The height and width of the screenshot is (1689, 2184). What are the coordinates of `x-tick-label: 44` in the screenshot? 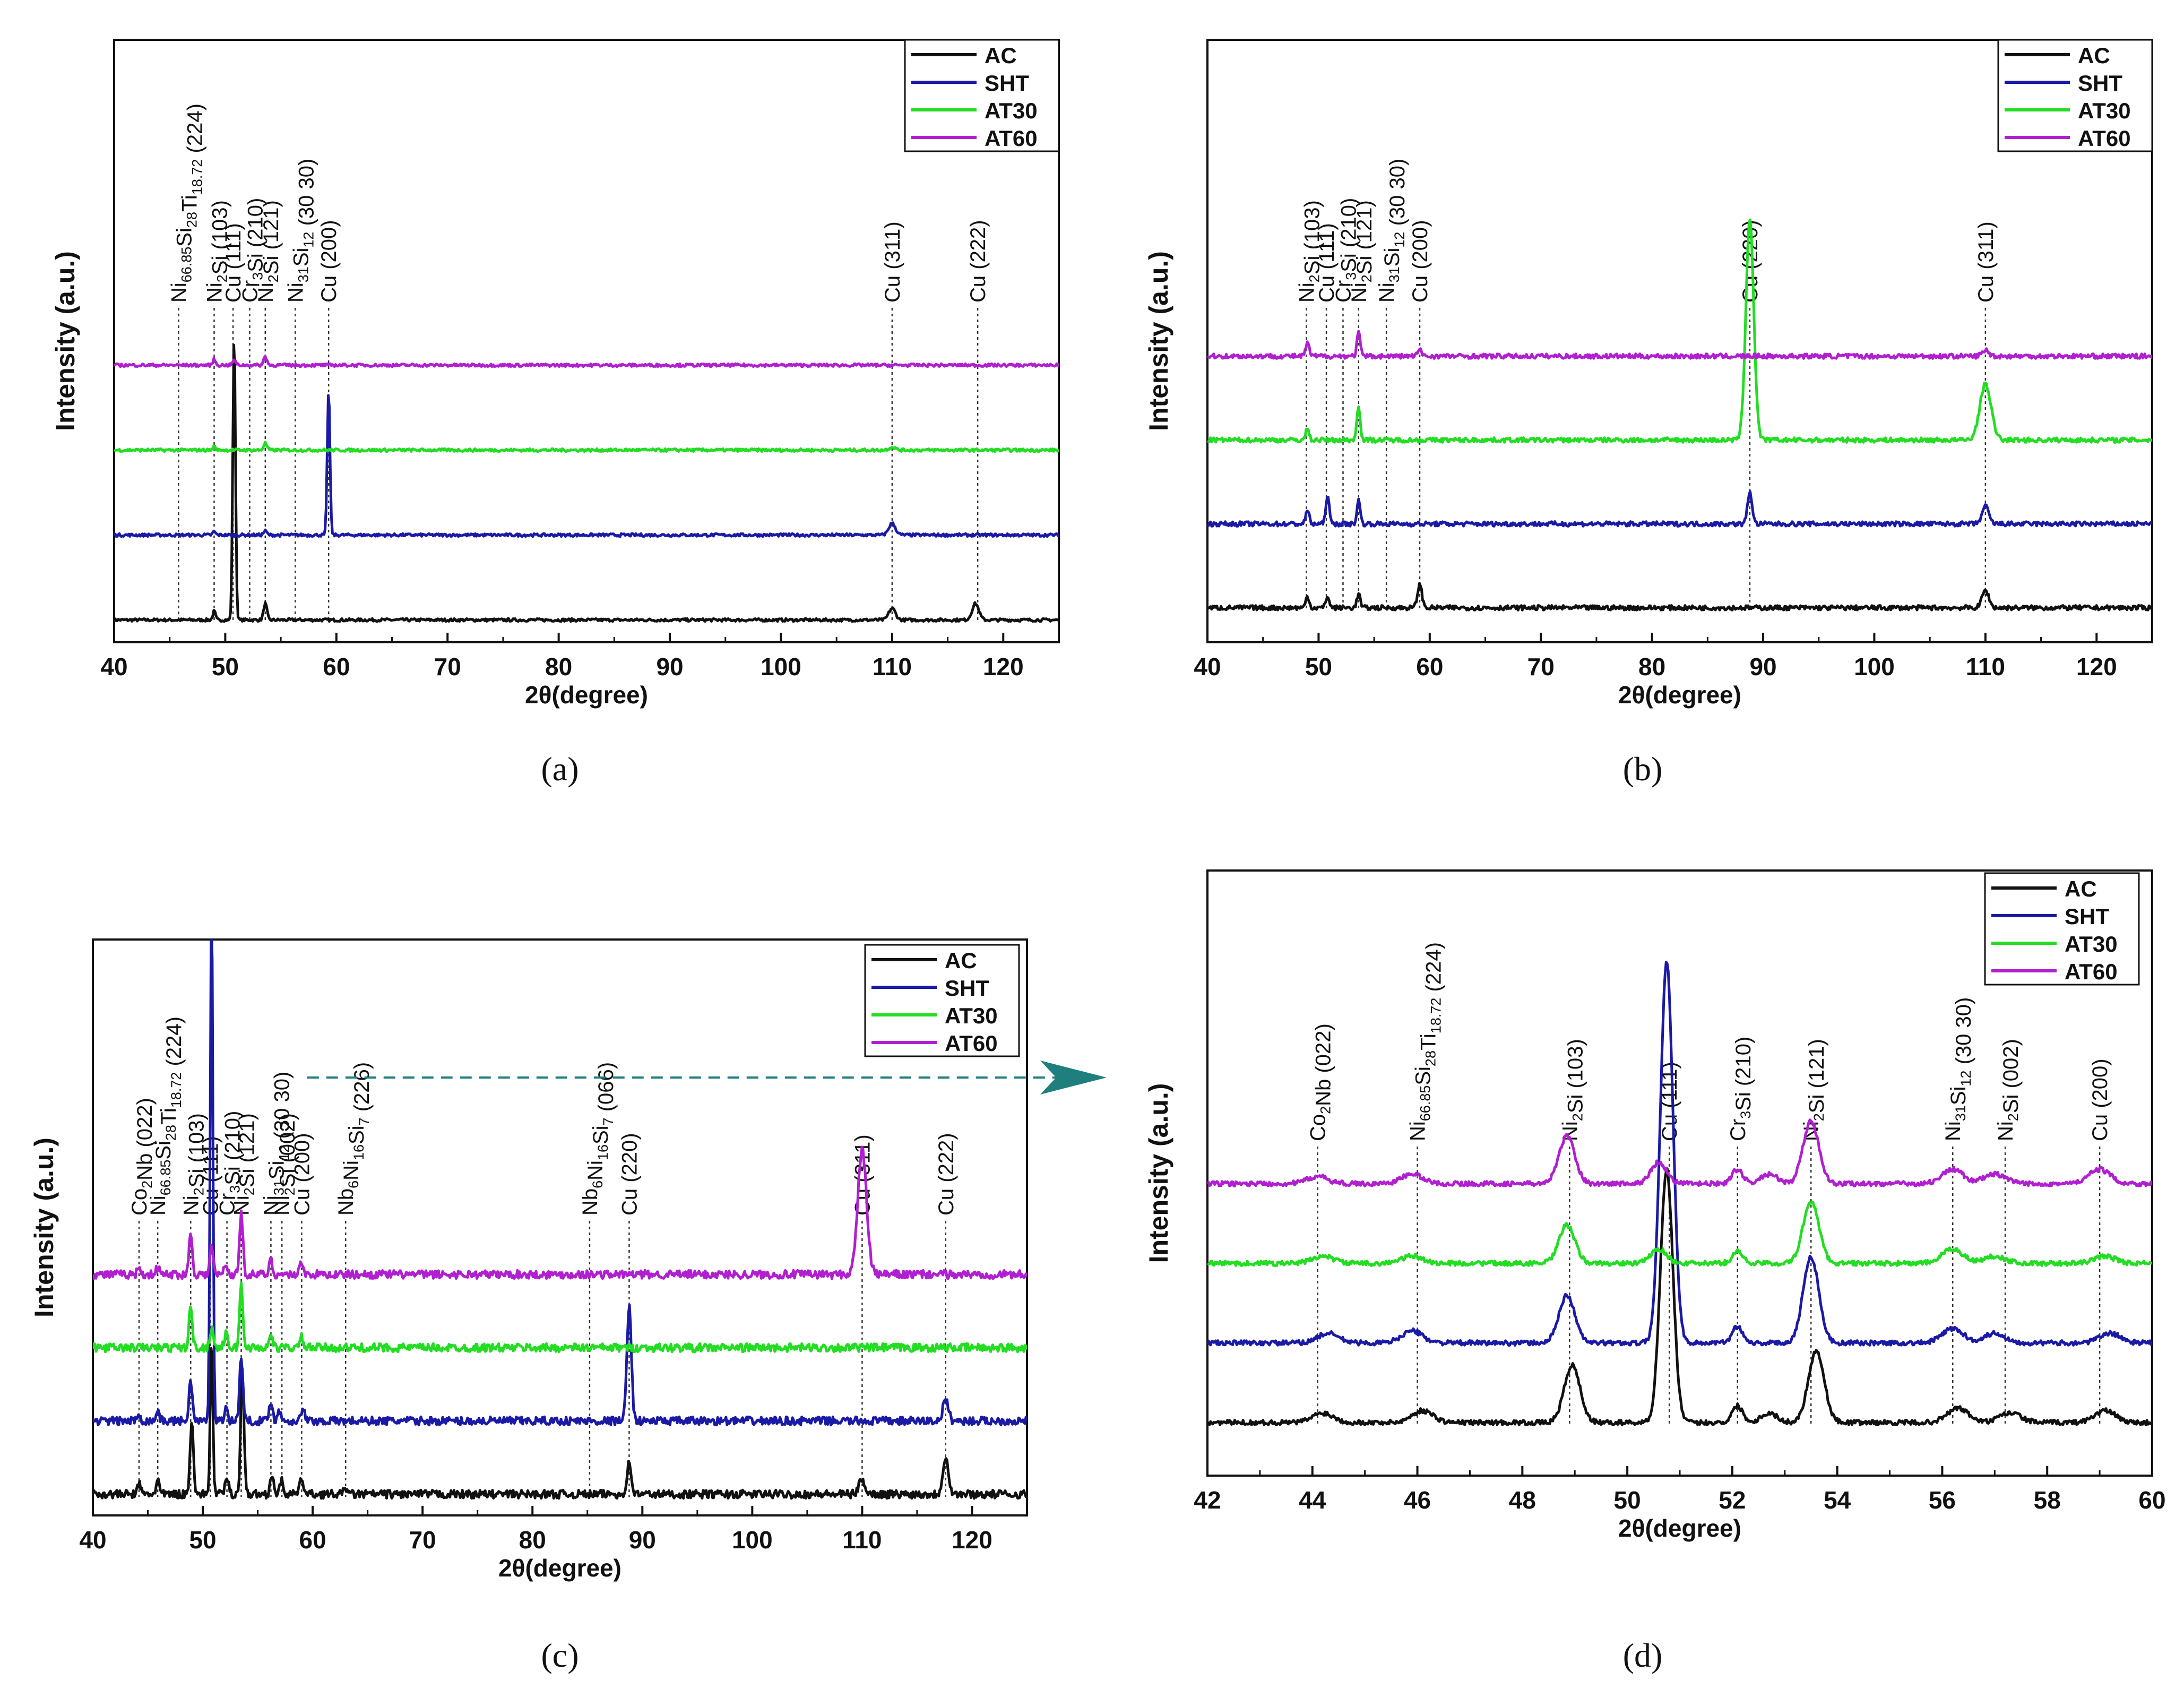 It's located at (1312, 1500).